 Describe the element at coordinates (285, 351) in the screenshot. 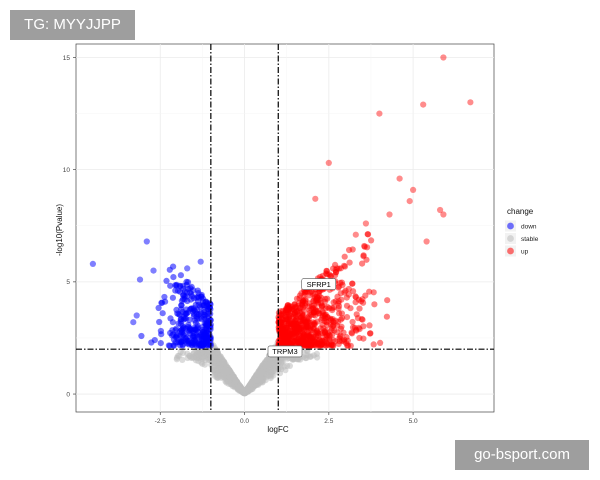

I see `gene-annotation: TRPM3` at that location.